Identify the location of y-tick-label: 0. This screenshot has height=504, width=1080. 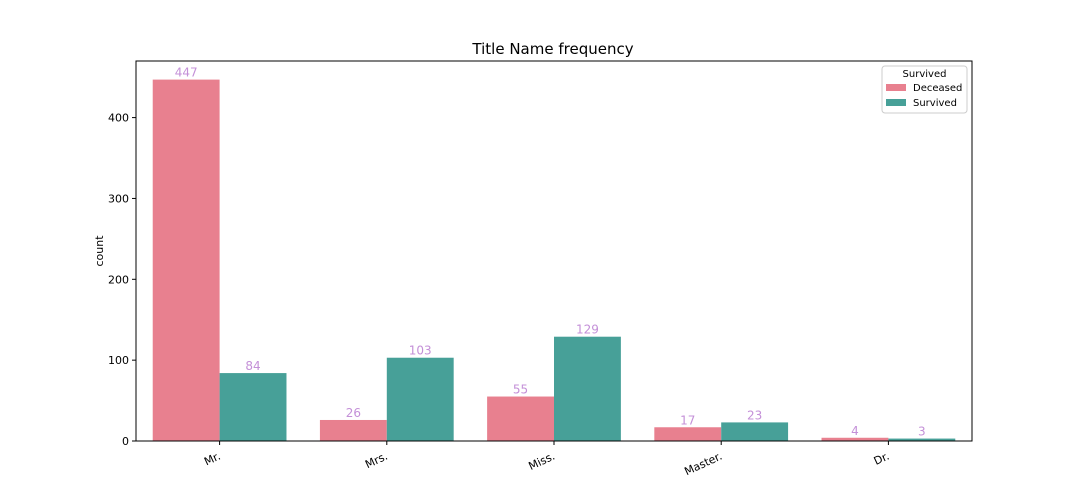
(125, 441).